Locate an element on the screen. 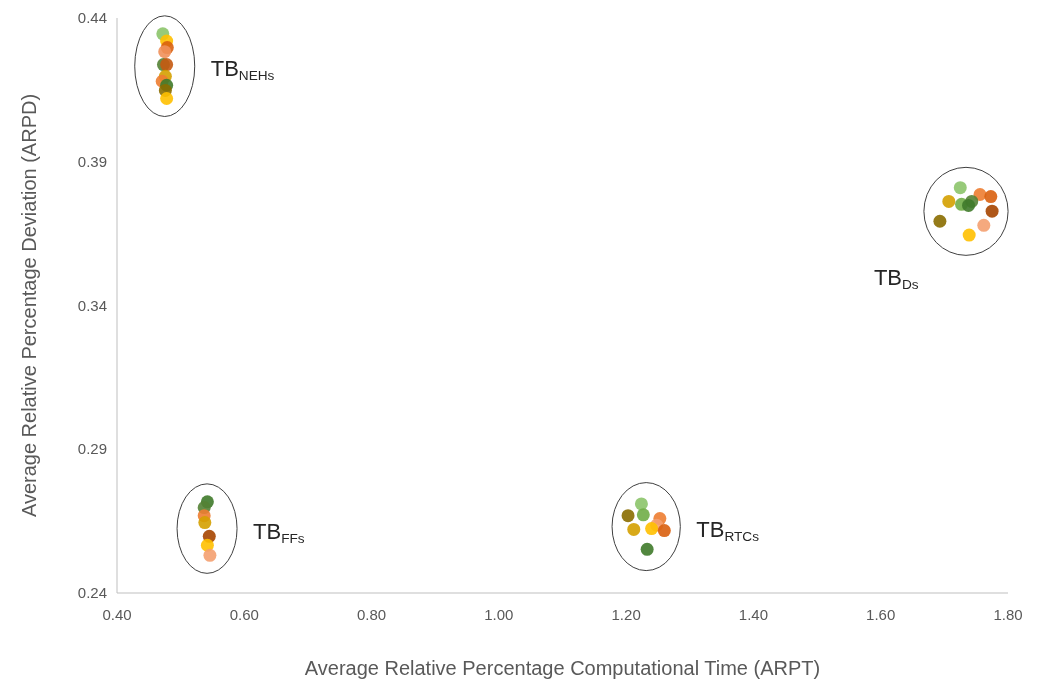  y-tick-label: 0.24 is located at coordinates (92, 592).